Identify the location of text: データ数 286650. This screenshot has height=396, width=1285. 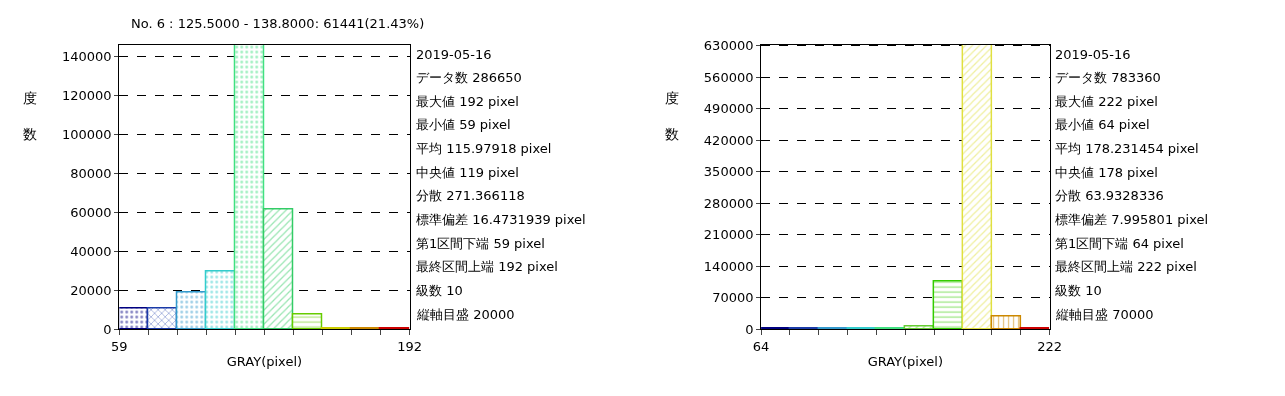
(469, 77).